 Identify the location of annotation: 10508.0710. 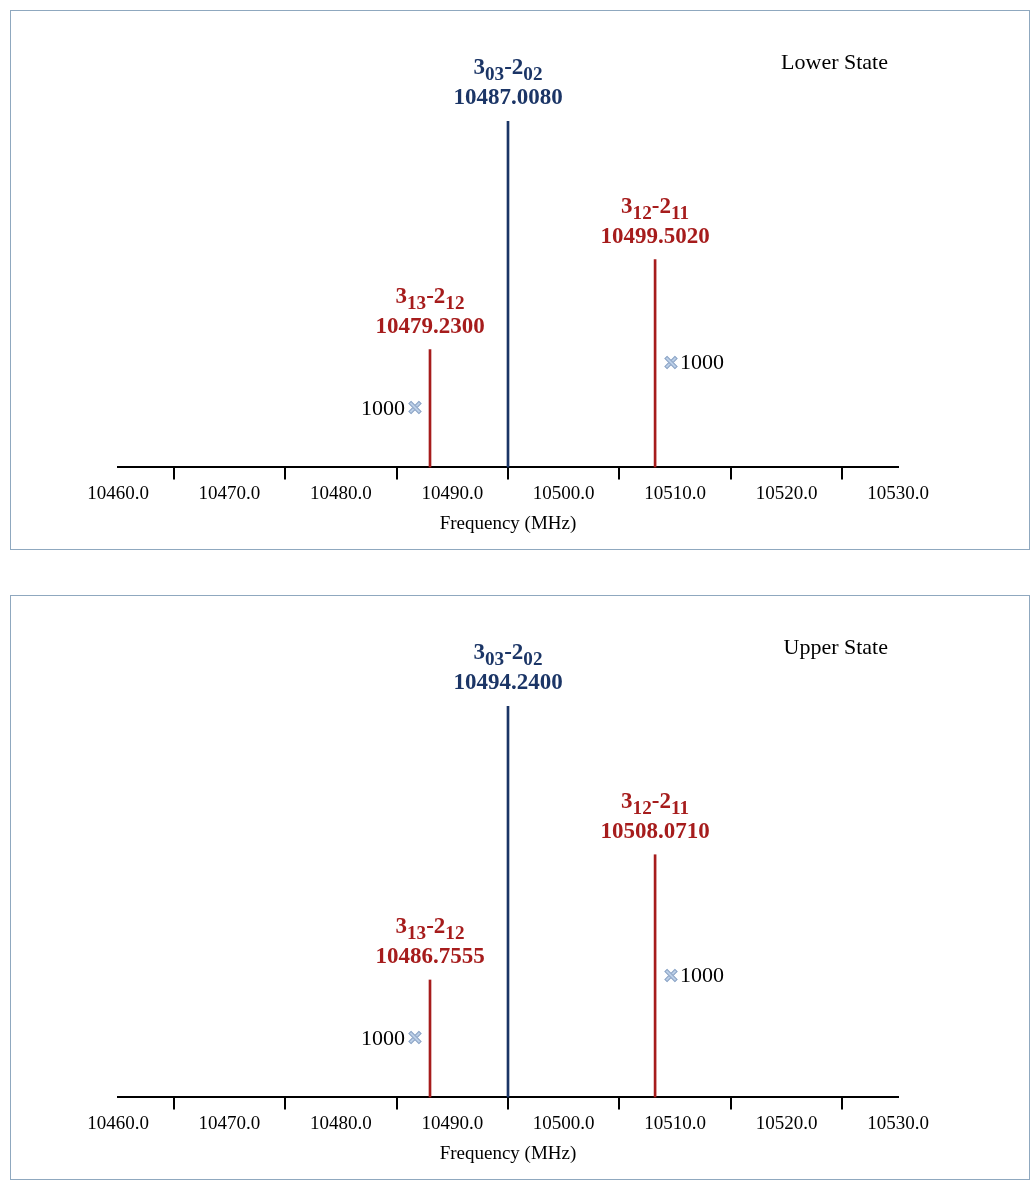
(655, 830).